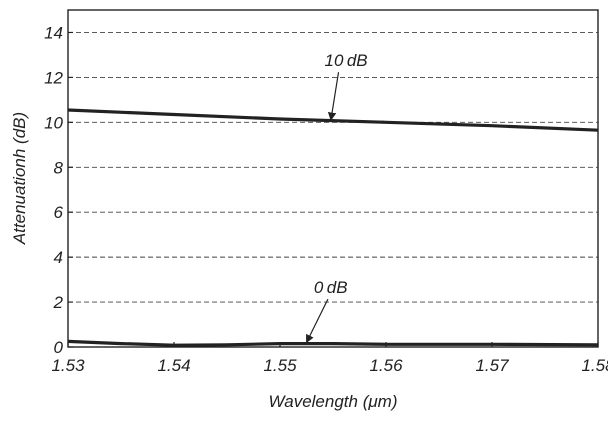  What do you see at coordinates (336, 197) in the screenshot?
I see `annotations: 10 dB 0 dB` at bounding box center [336, 197].